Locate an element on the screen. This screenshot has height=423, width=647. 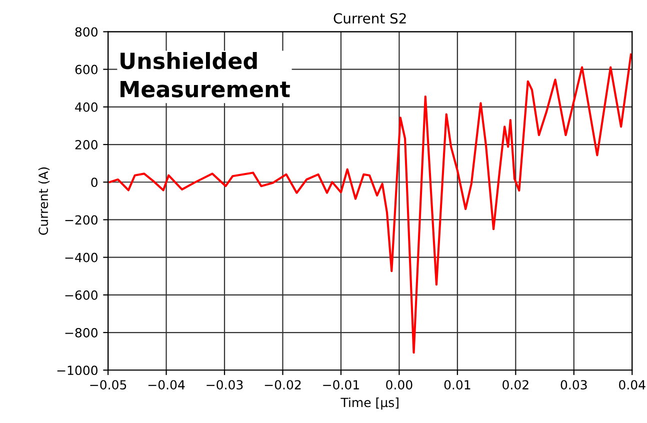
x-tick-label: 0.00 is located at coordinates (399, 385).